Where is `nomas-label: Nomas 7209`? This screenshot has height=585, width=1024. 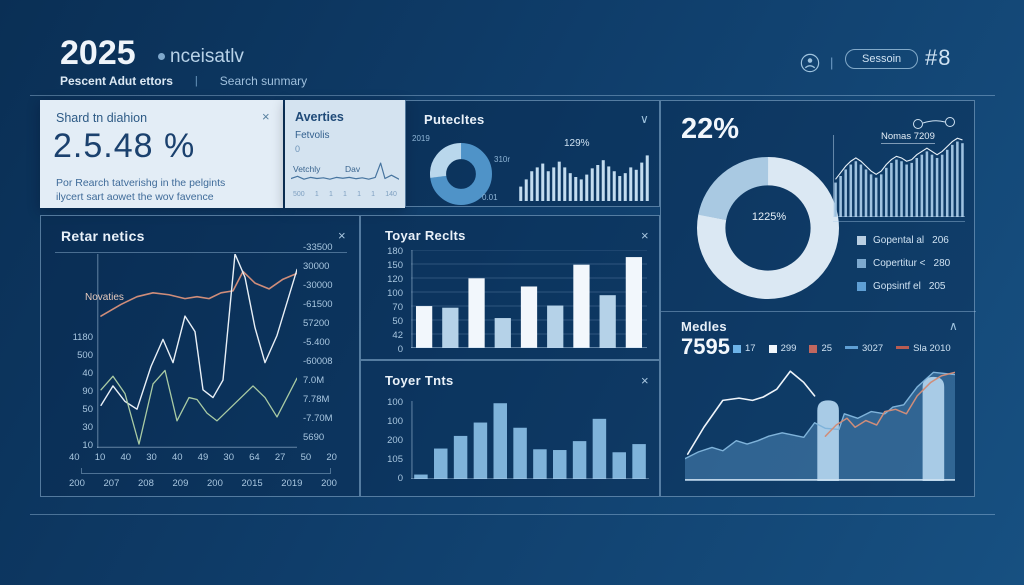
nomas-label: Nomas 7209 is located at coordinates (908, 137).